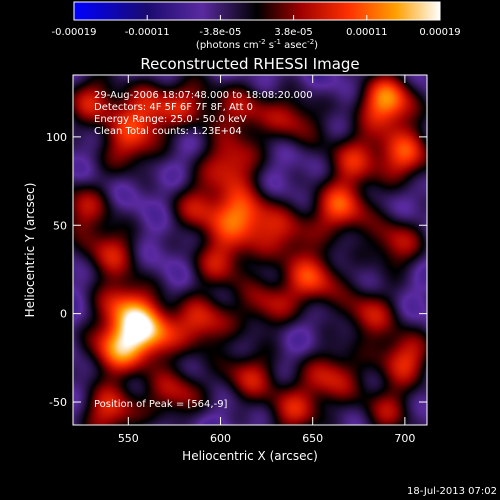 The width and height of the screenshot is (500, 500). Describe the element at coordinates (257, 11) in the screenshot. I see `colorbar` at that location.